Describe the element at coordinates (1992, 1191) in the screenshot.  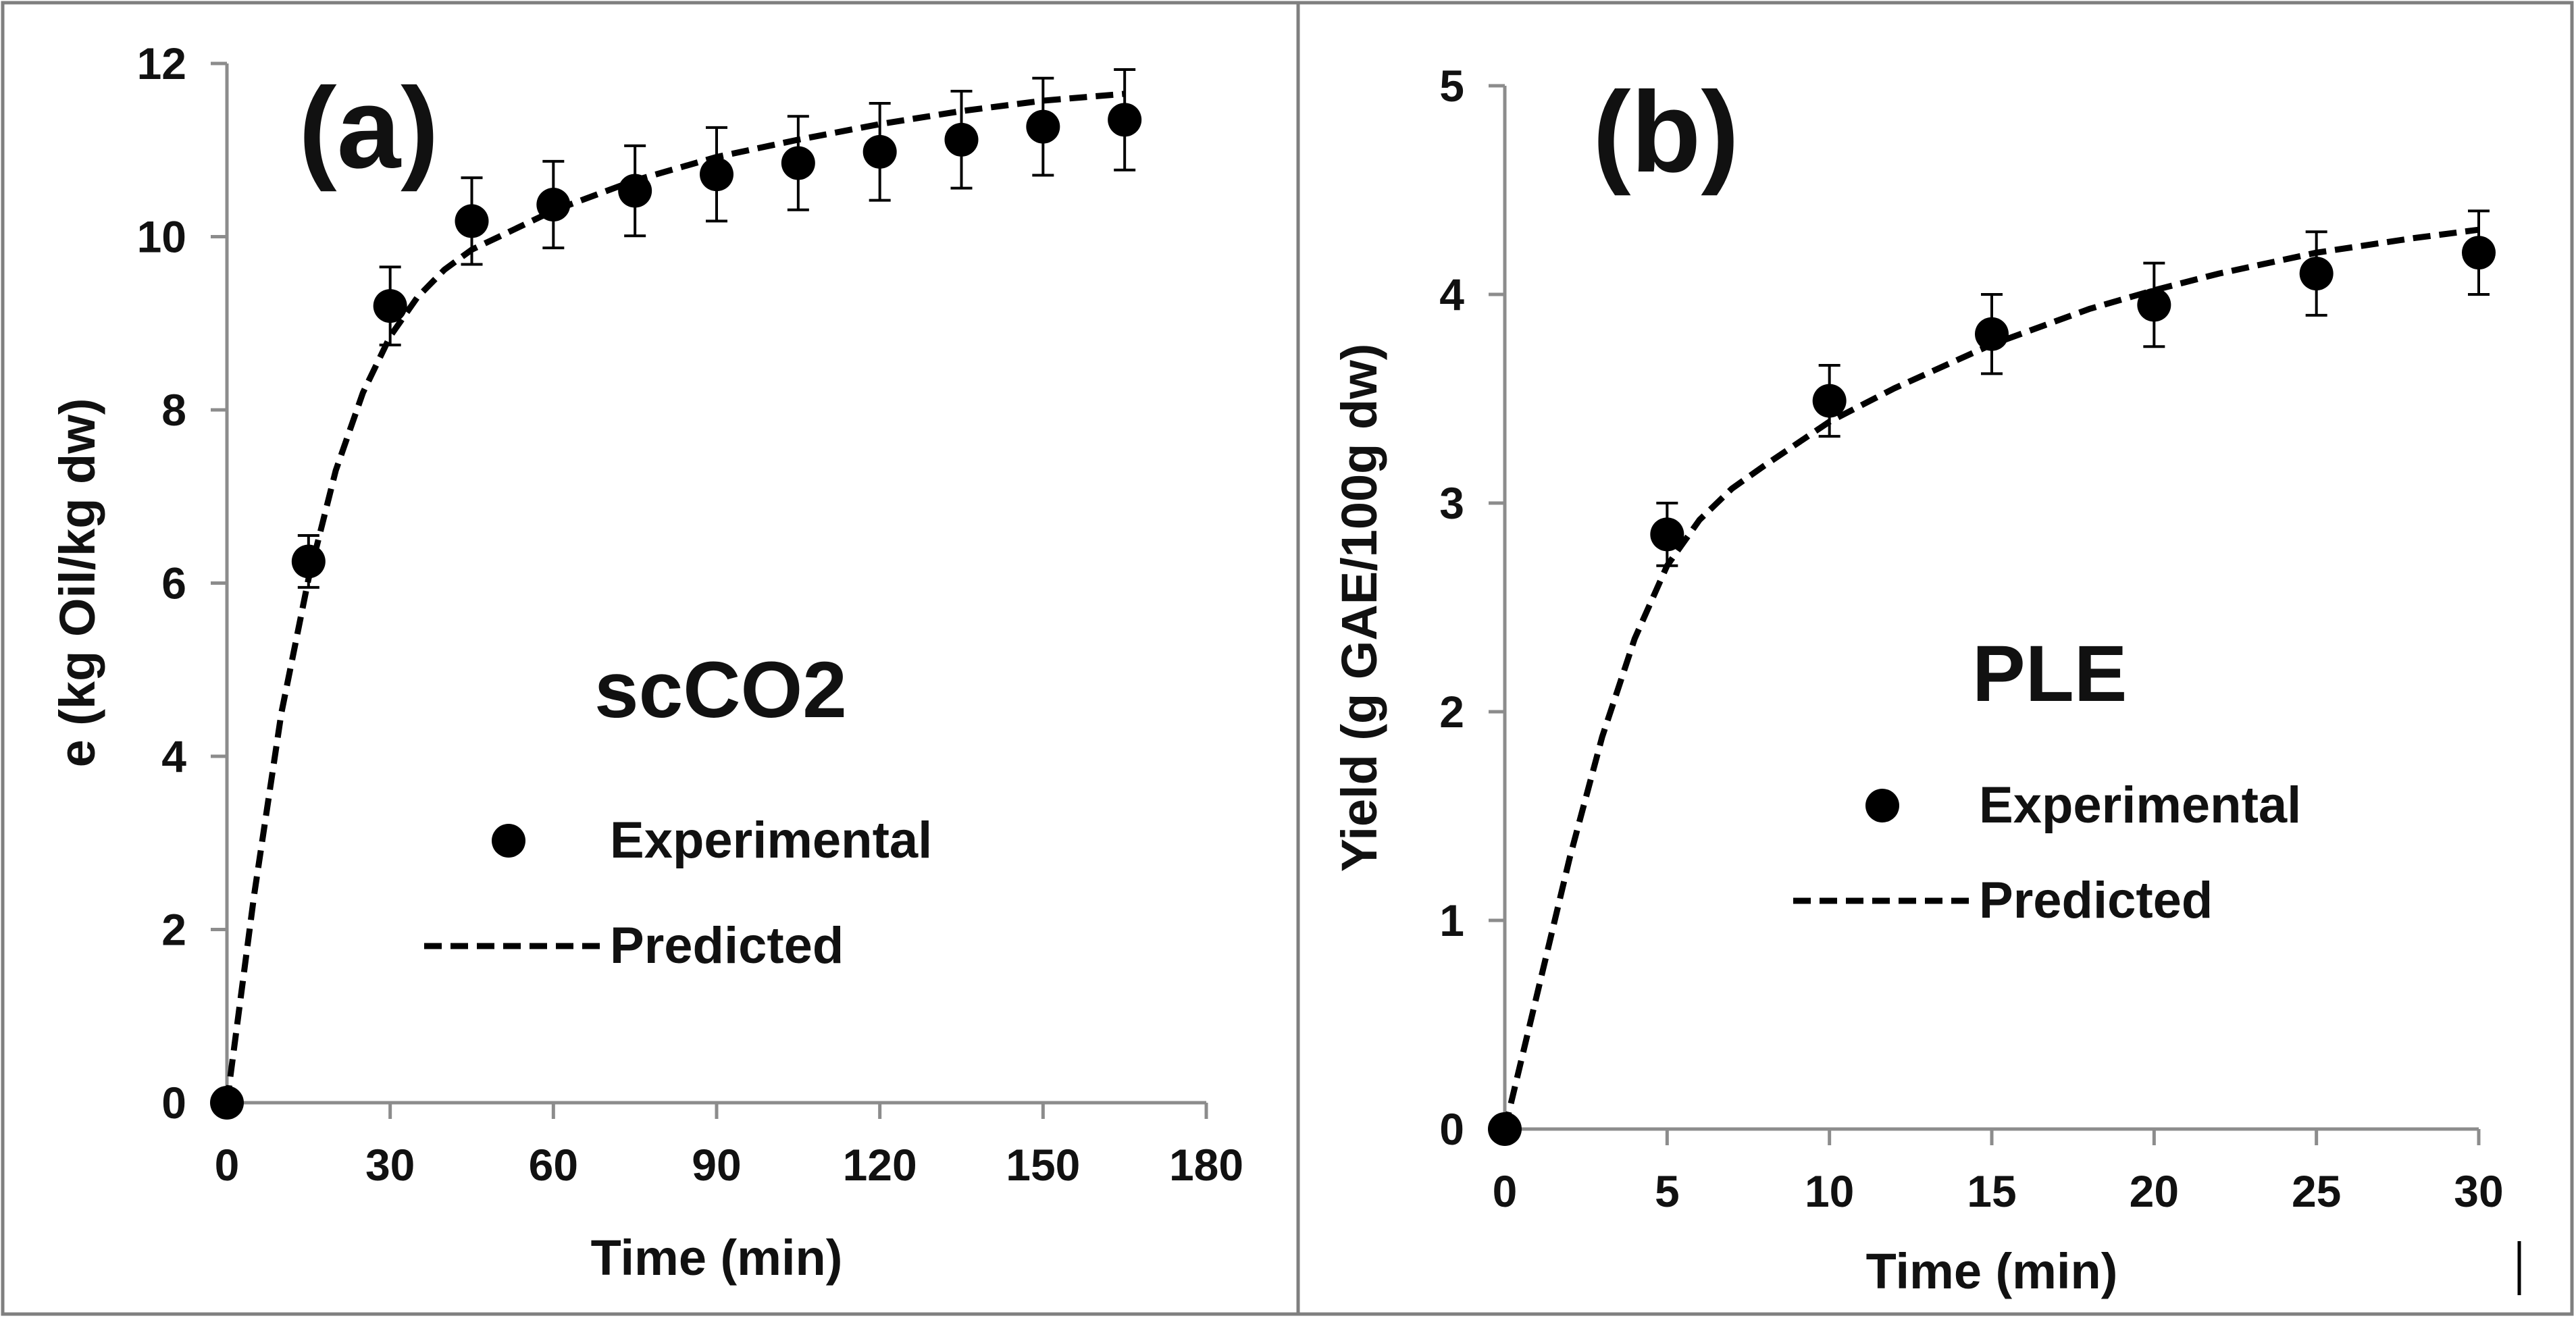
I see `panel-b-xtick-label: 15` at that location.